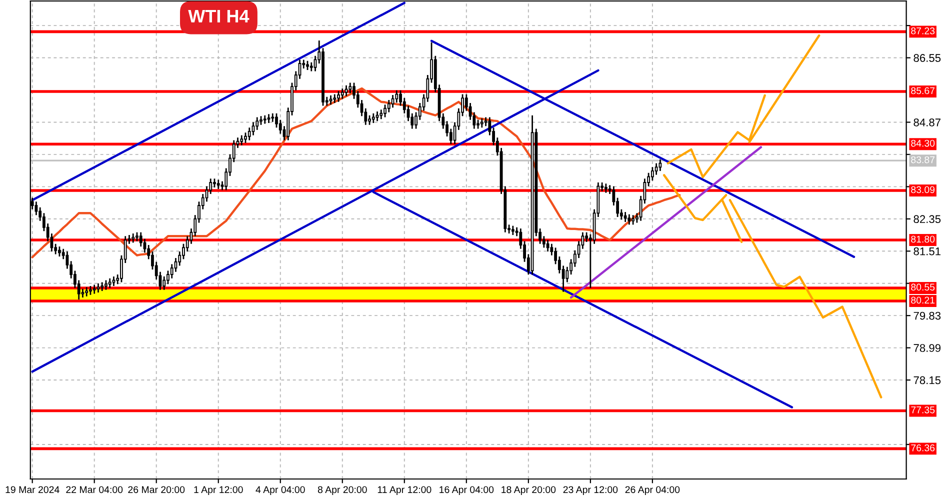 Image resolution: width=950 pixels, height=500 pixels. Describe the element at coordinates (923, 190) in the screenshot. I see `ref-line-label: 83.09` at that location.